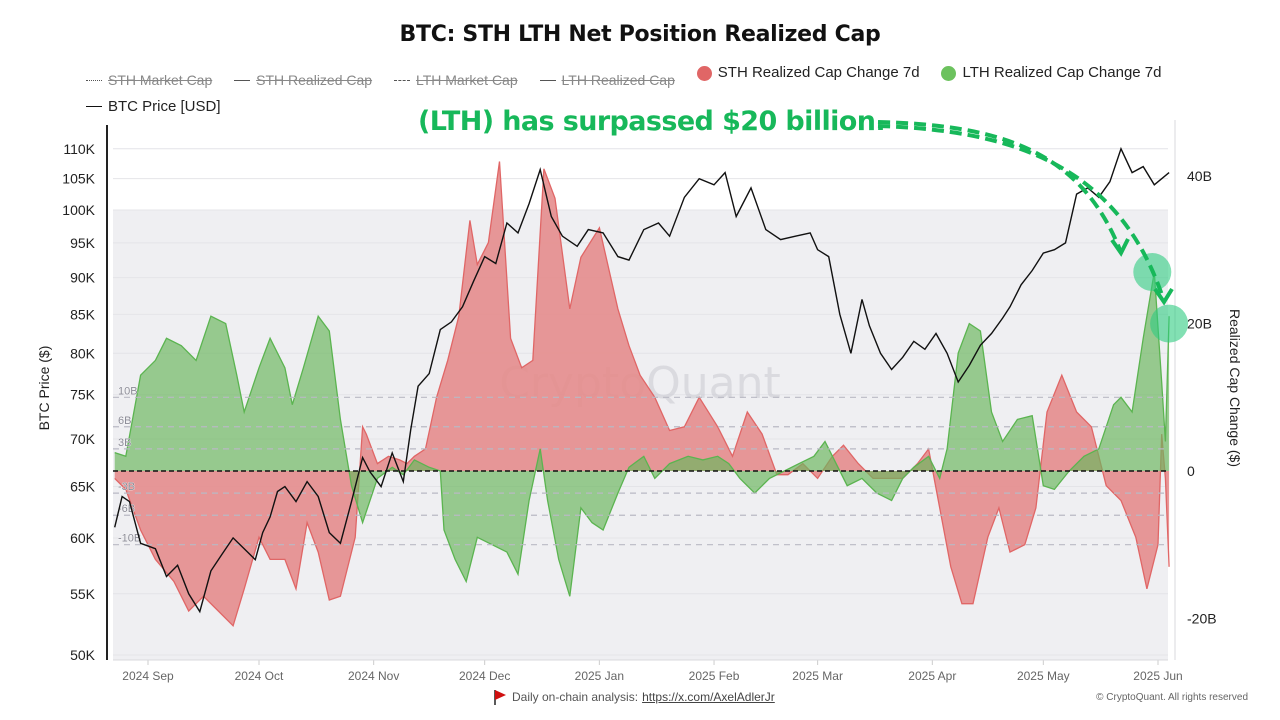  Describe the element at coordinates (44, 388) in the screenshot. I see `y-left-axis-title: BTC Price ($)` at that location.